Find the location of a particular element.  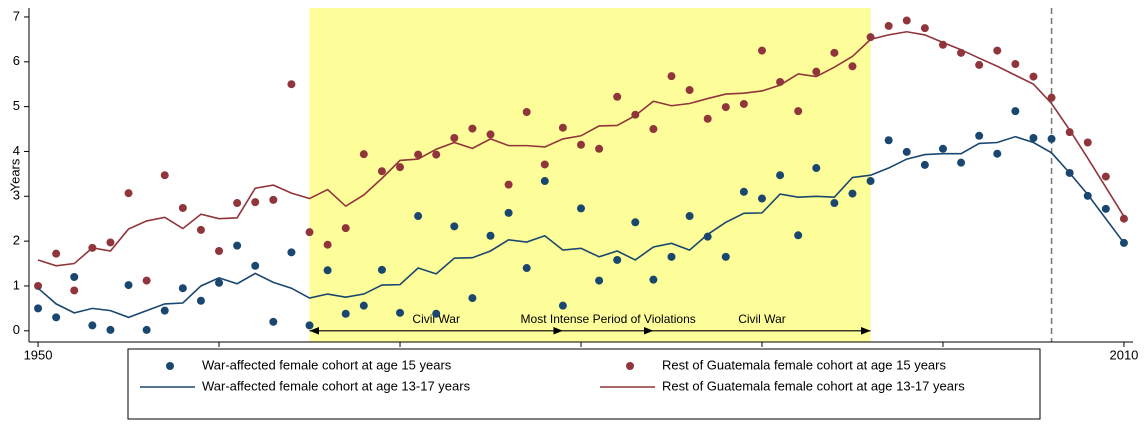

y-tick-label: 7 is located at coordinates (16, 15).